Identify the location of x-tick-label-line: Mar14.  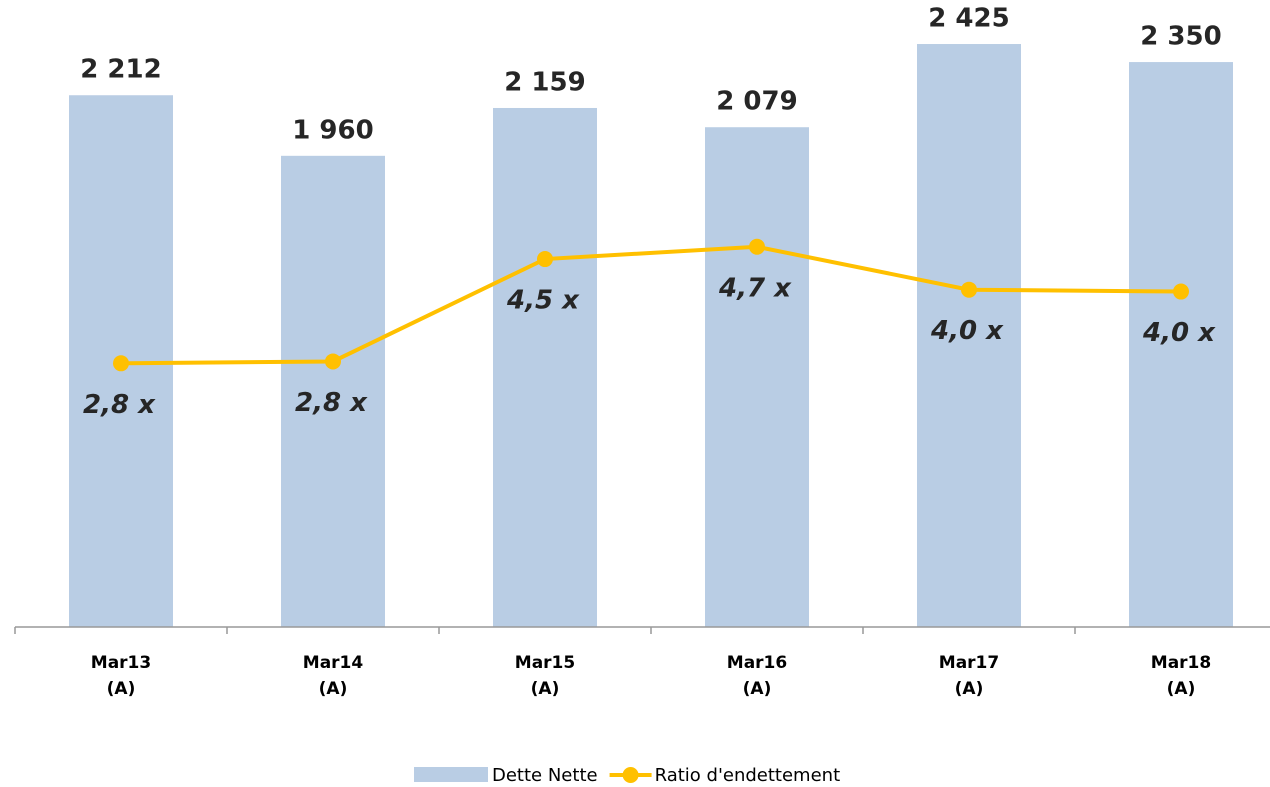
(333, 663).